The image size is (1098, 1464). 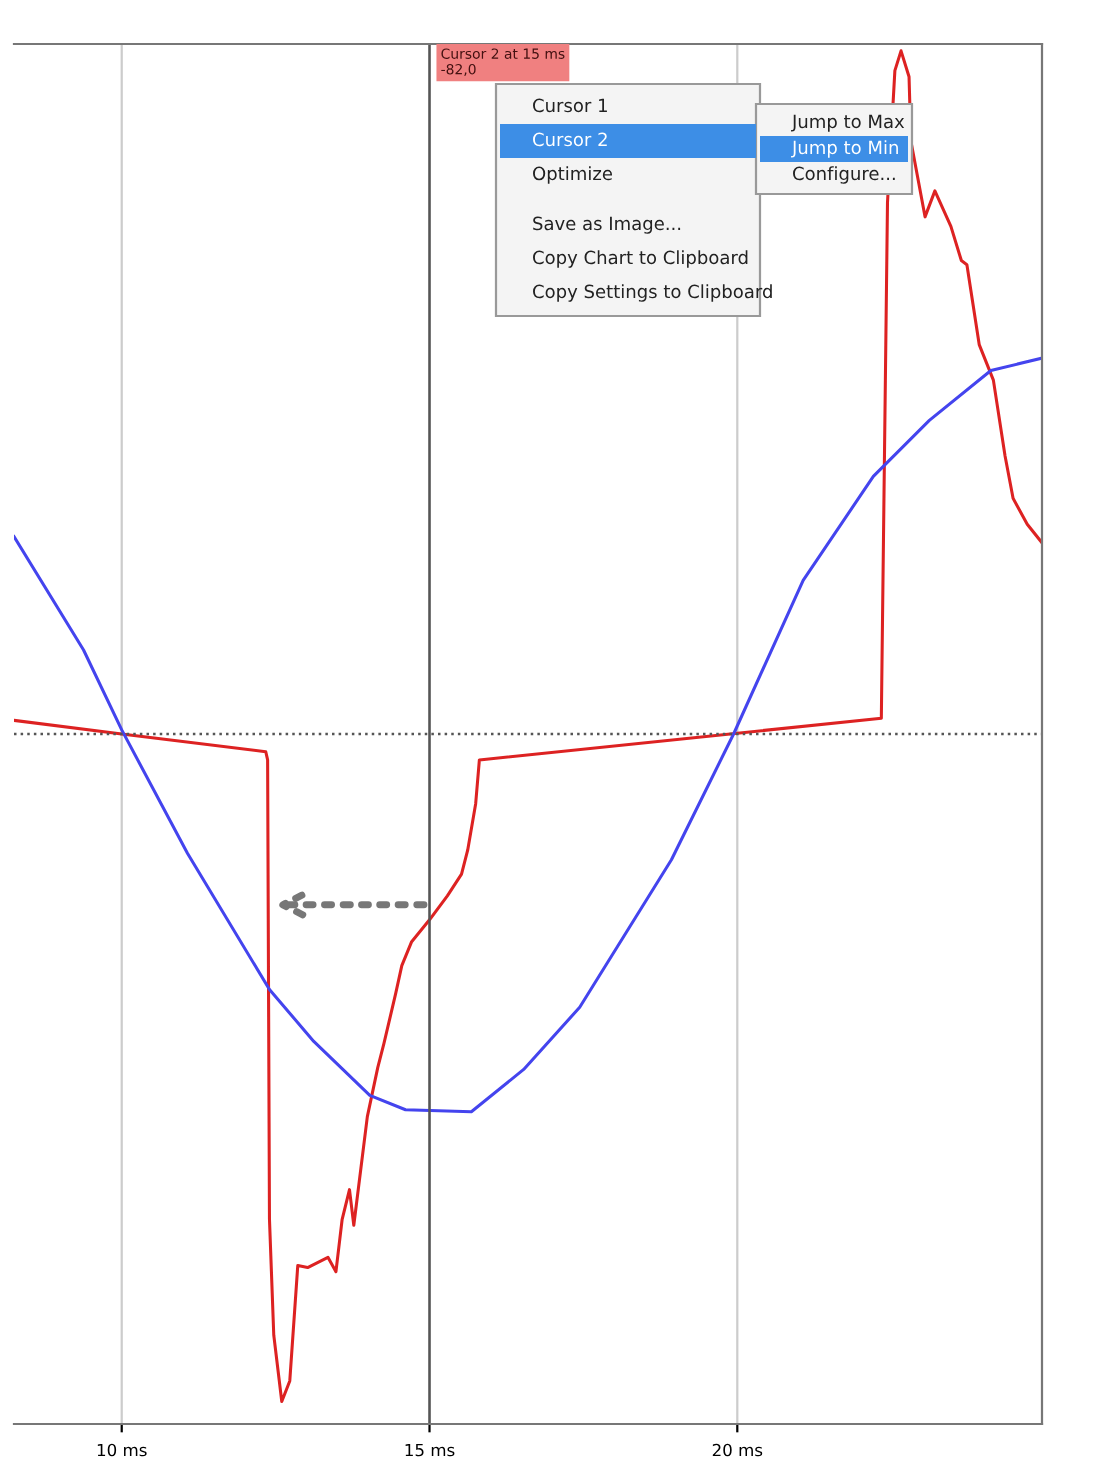 What do you see at coordinates (430, 1450) in the screenshot?
I see `x-tick-label: 15 ms` at bounding box center [430, 1450].